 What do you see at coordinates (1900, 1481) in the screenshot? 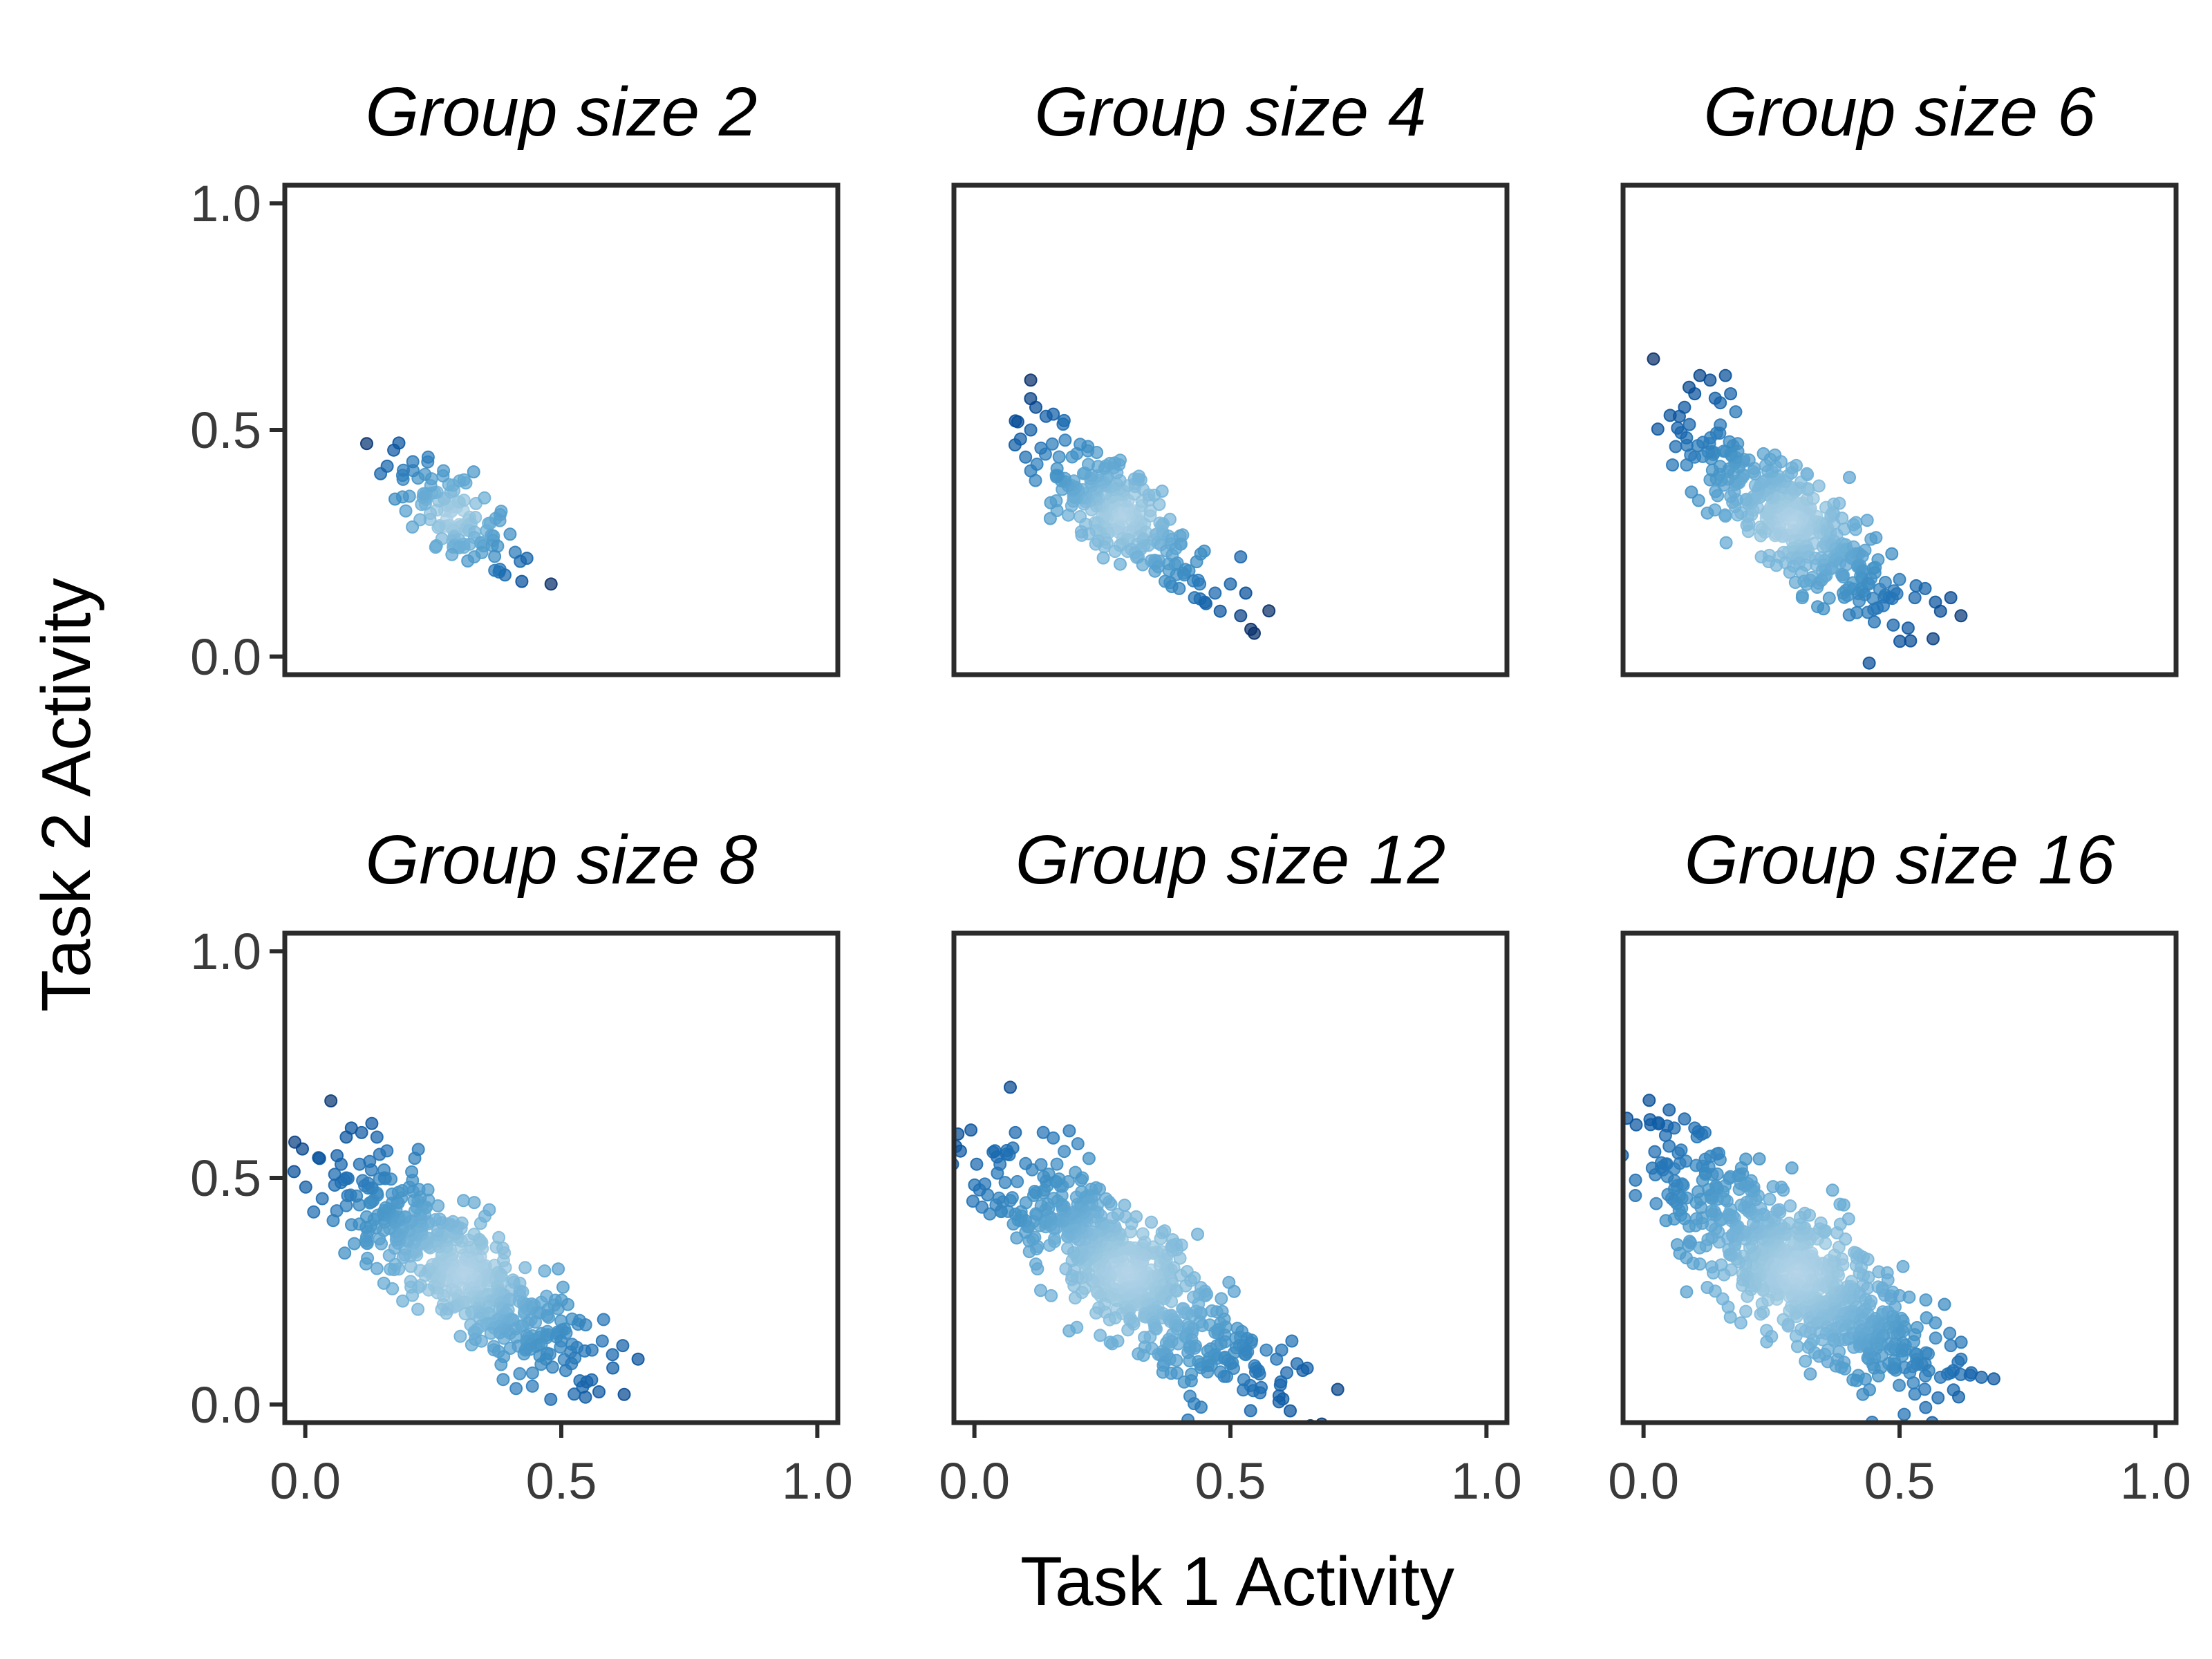
I see `x-tick-label: 0.5` at bounding box center [1900, 1481].